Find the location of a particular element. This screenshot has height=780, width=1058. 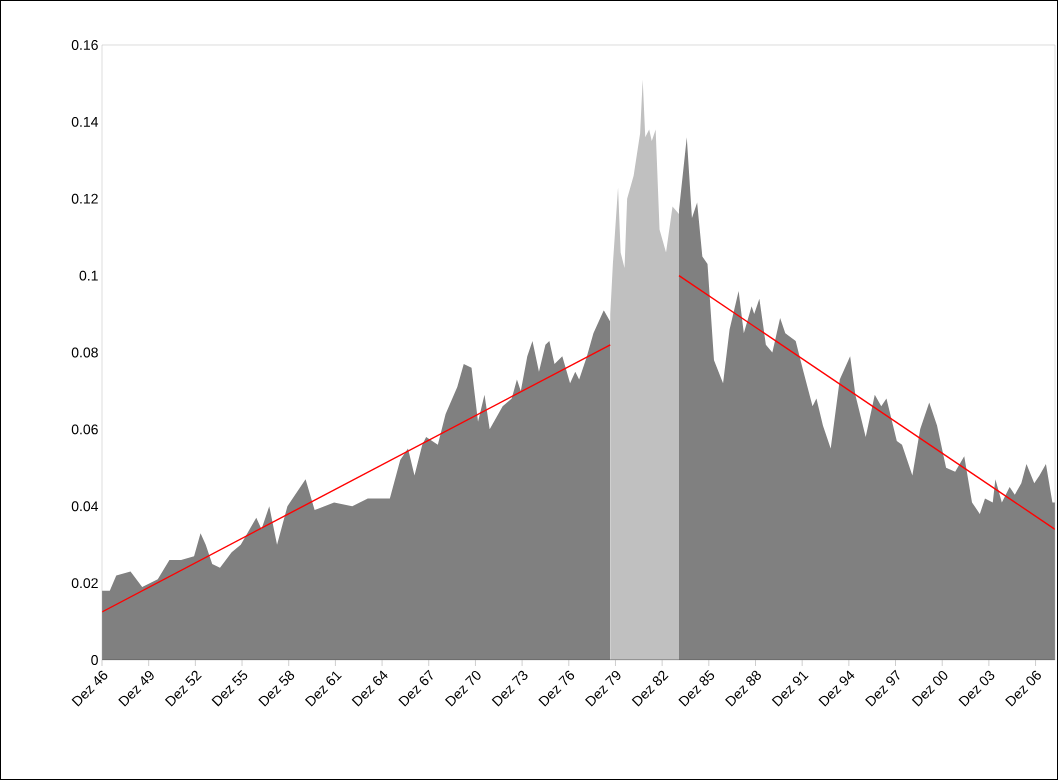

y-tick-label: 0.06 is located at coordinates (84, 429).